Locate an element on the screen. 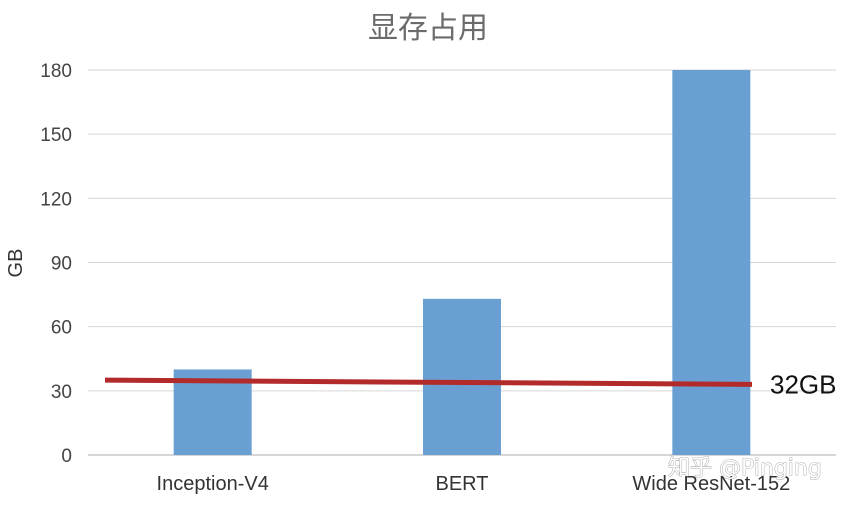 This screenshot has width=856, height=508. y-axis-label: GB is located at coordinates (16, 263).